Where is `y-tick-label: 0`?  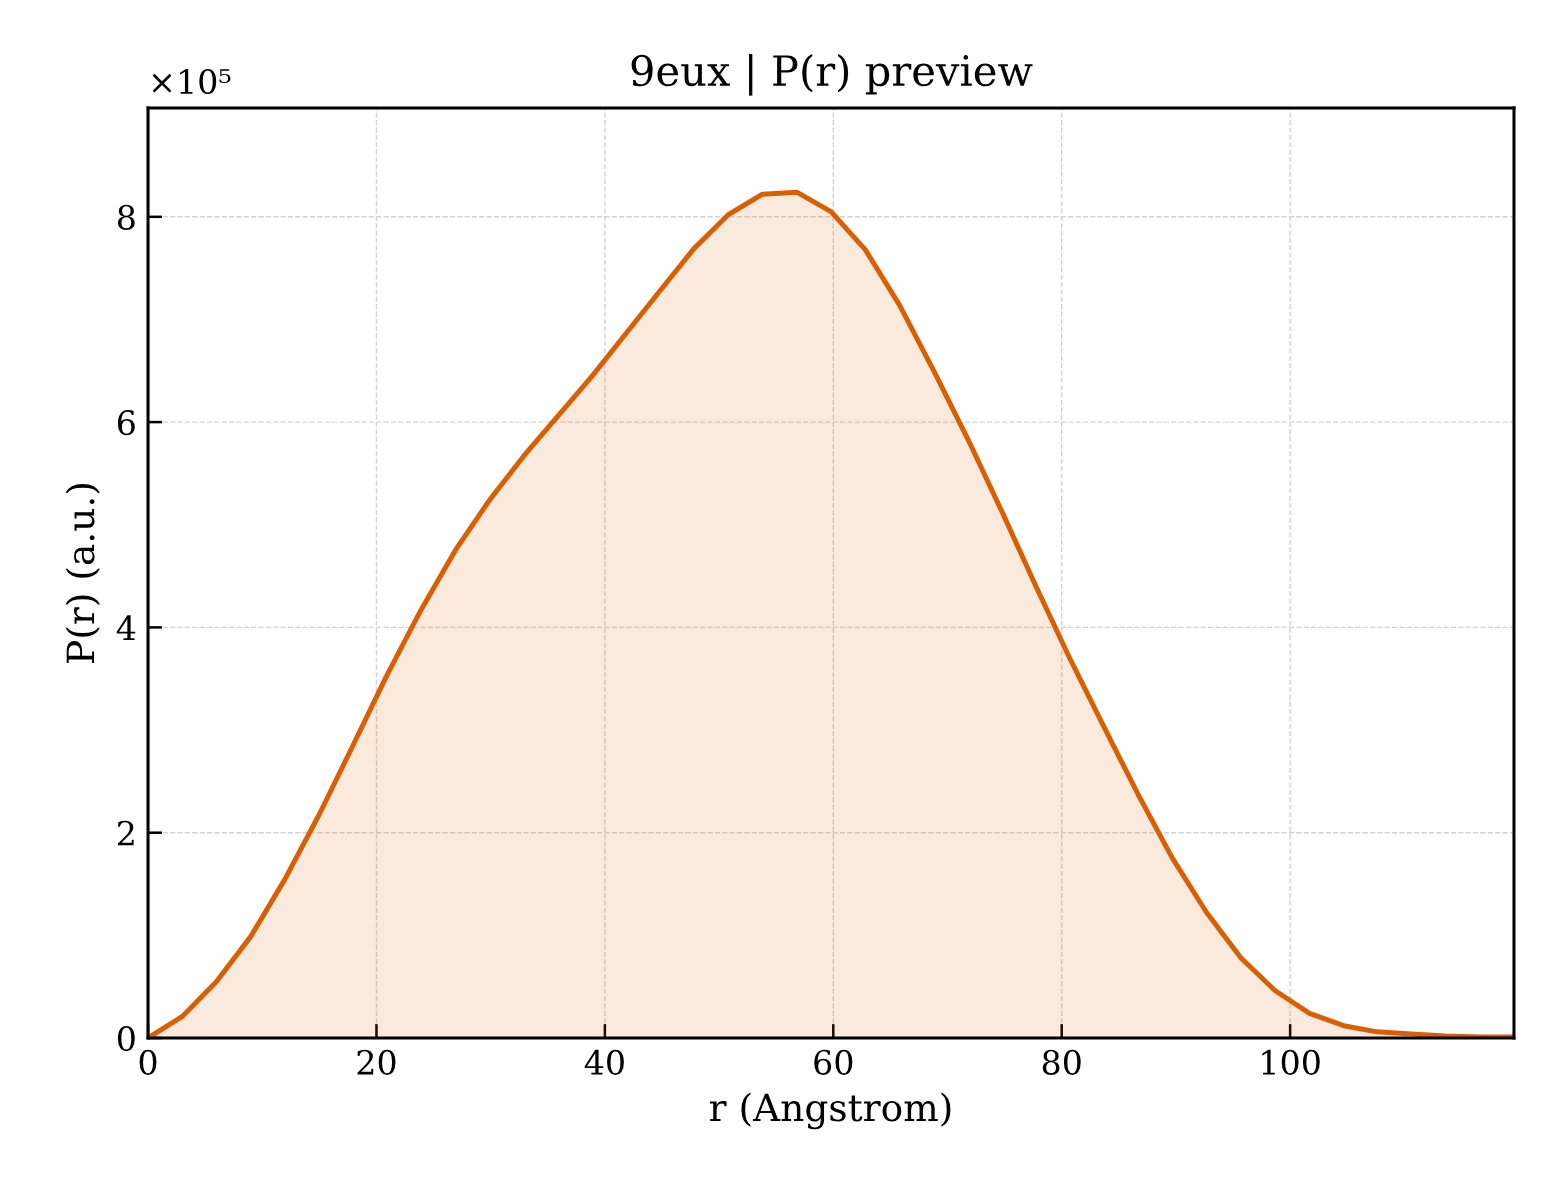 y-tick-label: 0 is located at coordinates (126, 1038).